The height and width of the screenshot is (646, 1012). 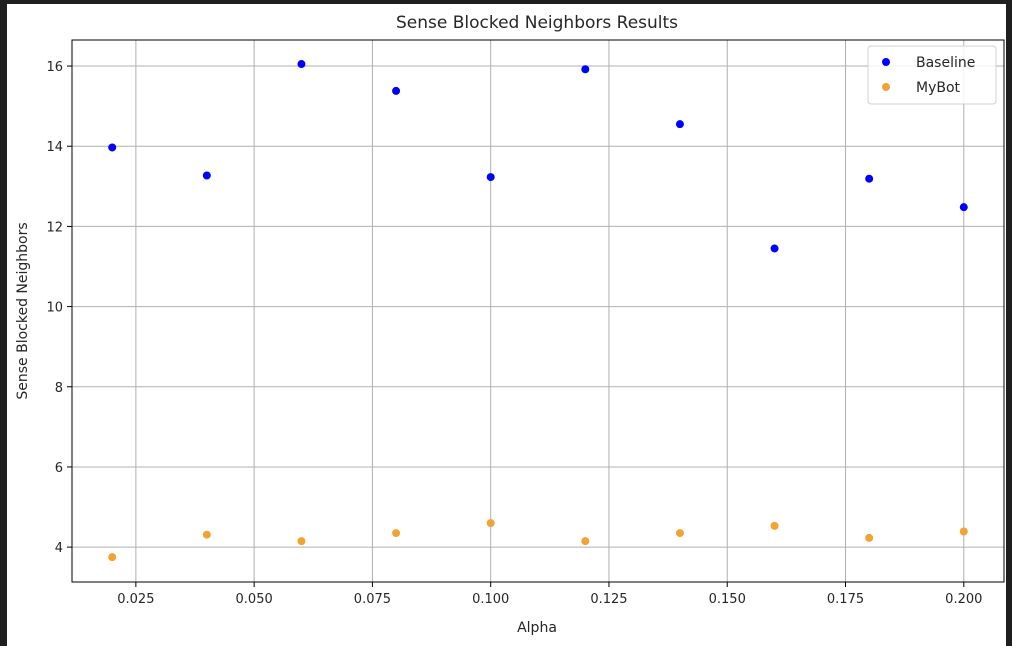 I want to click on x-tick-label: 0.075, so click(x=372, y=599).